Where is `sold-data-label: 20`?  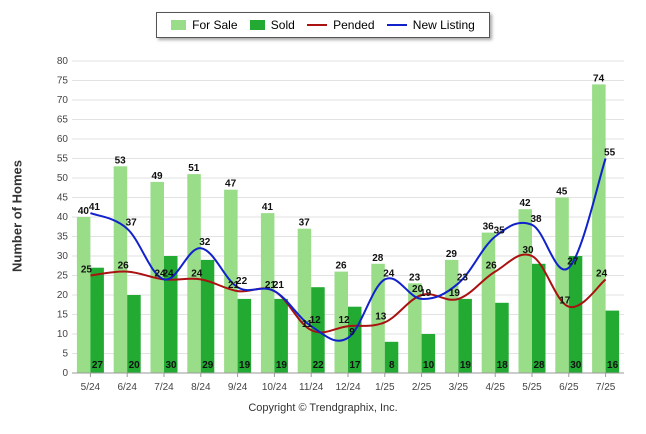
sold-data-label: 20 is located at coordinates (135, 365).